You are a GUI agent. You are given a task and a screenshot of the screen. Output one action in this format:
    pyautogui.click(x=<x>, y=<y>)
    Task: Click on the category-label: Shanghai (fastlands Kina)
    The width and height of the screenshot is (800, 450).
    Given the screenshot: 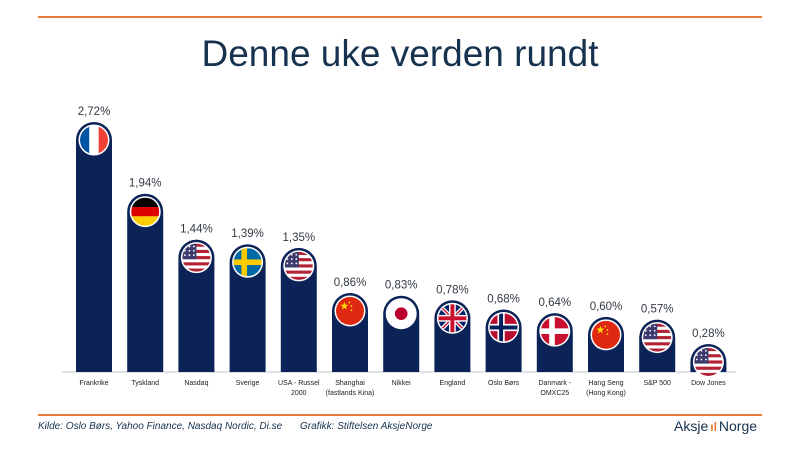 What is the action you would take?
    pyautogui.click(x=350, y=388)
    